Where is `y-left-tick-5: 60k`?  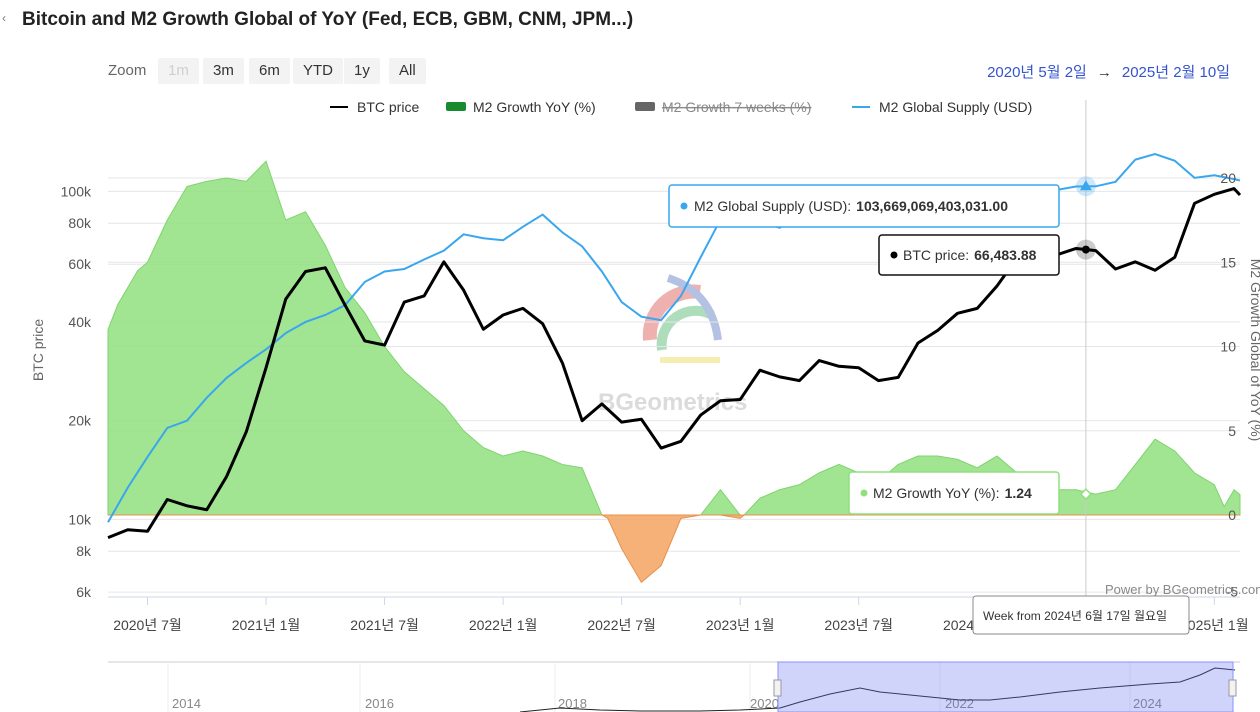 y-left-tick-5: 60k is located at coordinates (80, 264).